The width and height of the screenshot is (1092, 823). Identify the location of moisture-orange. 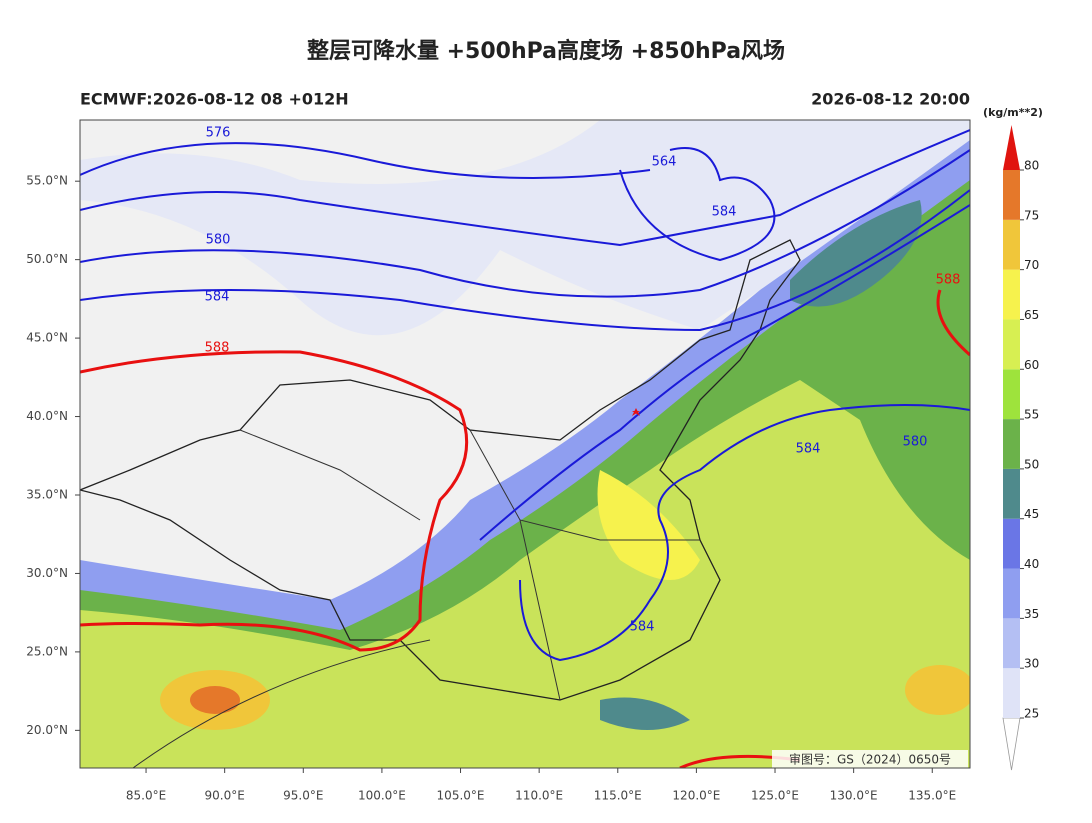
(937, 690).